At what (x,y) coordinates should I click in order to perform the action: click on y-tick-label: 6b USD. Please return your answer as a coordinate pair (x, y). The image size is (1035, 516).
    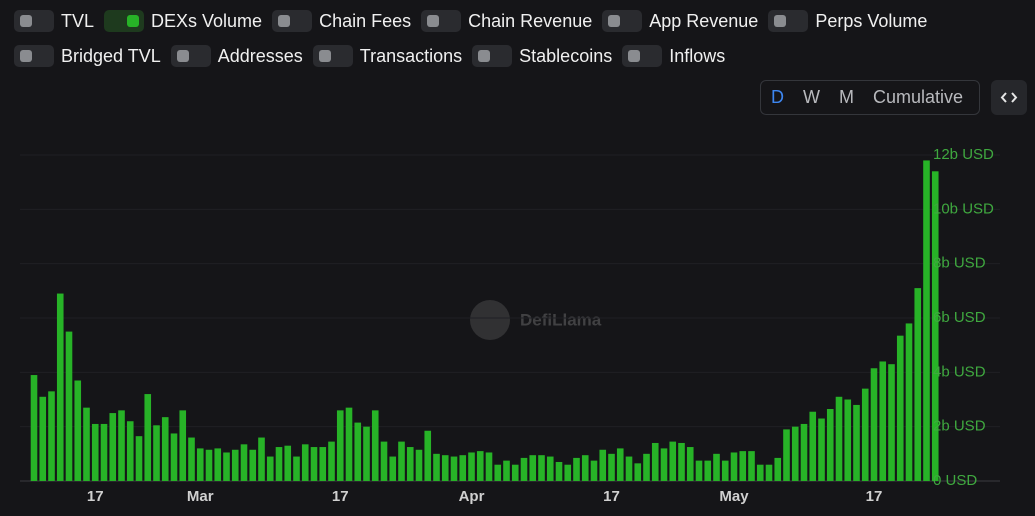
    Looking at the image, I should click on (959, 317).